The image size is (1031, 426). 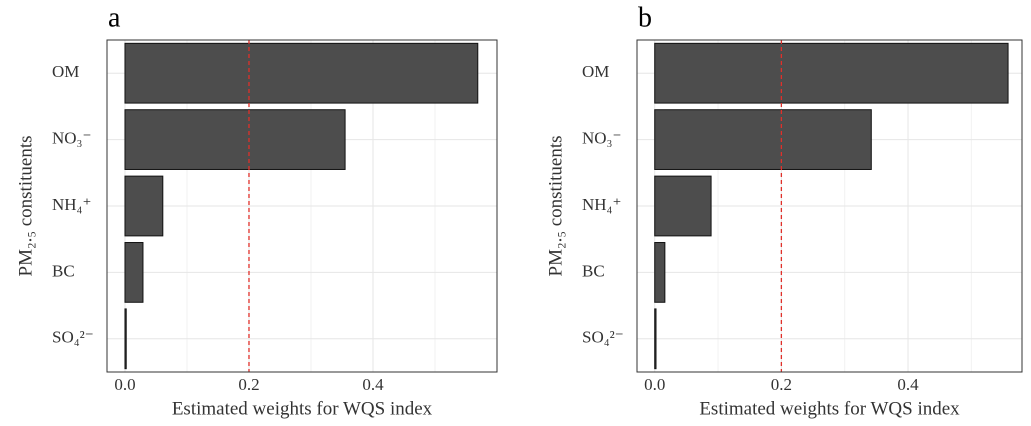 What do you see at coordinates (645, 17) in the screenshot?
I see `panel-label: b` at bounding box center [645, 17].